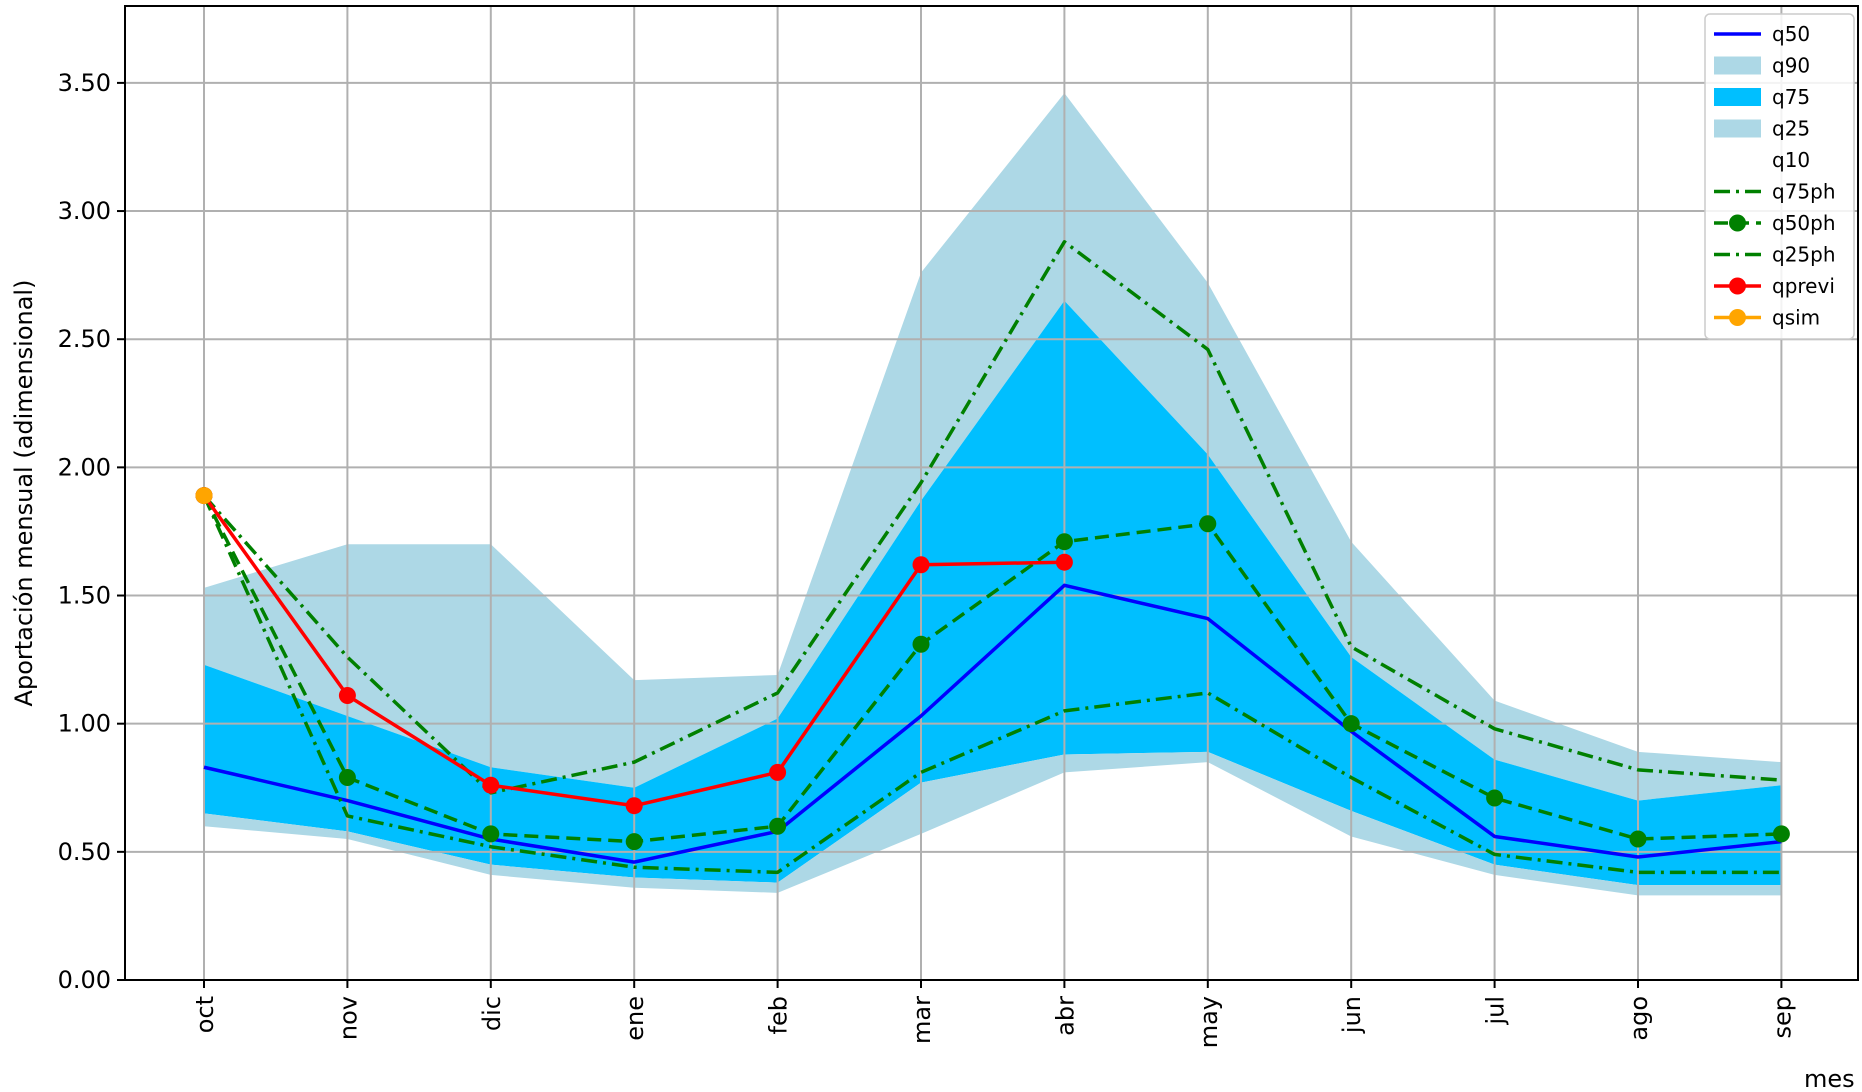  Describe the element at coordinates (1791, 34) in the screenshot. I see `legend-label: q50` at that location.